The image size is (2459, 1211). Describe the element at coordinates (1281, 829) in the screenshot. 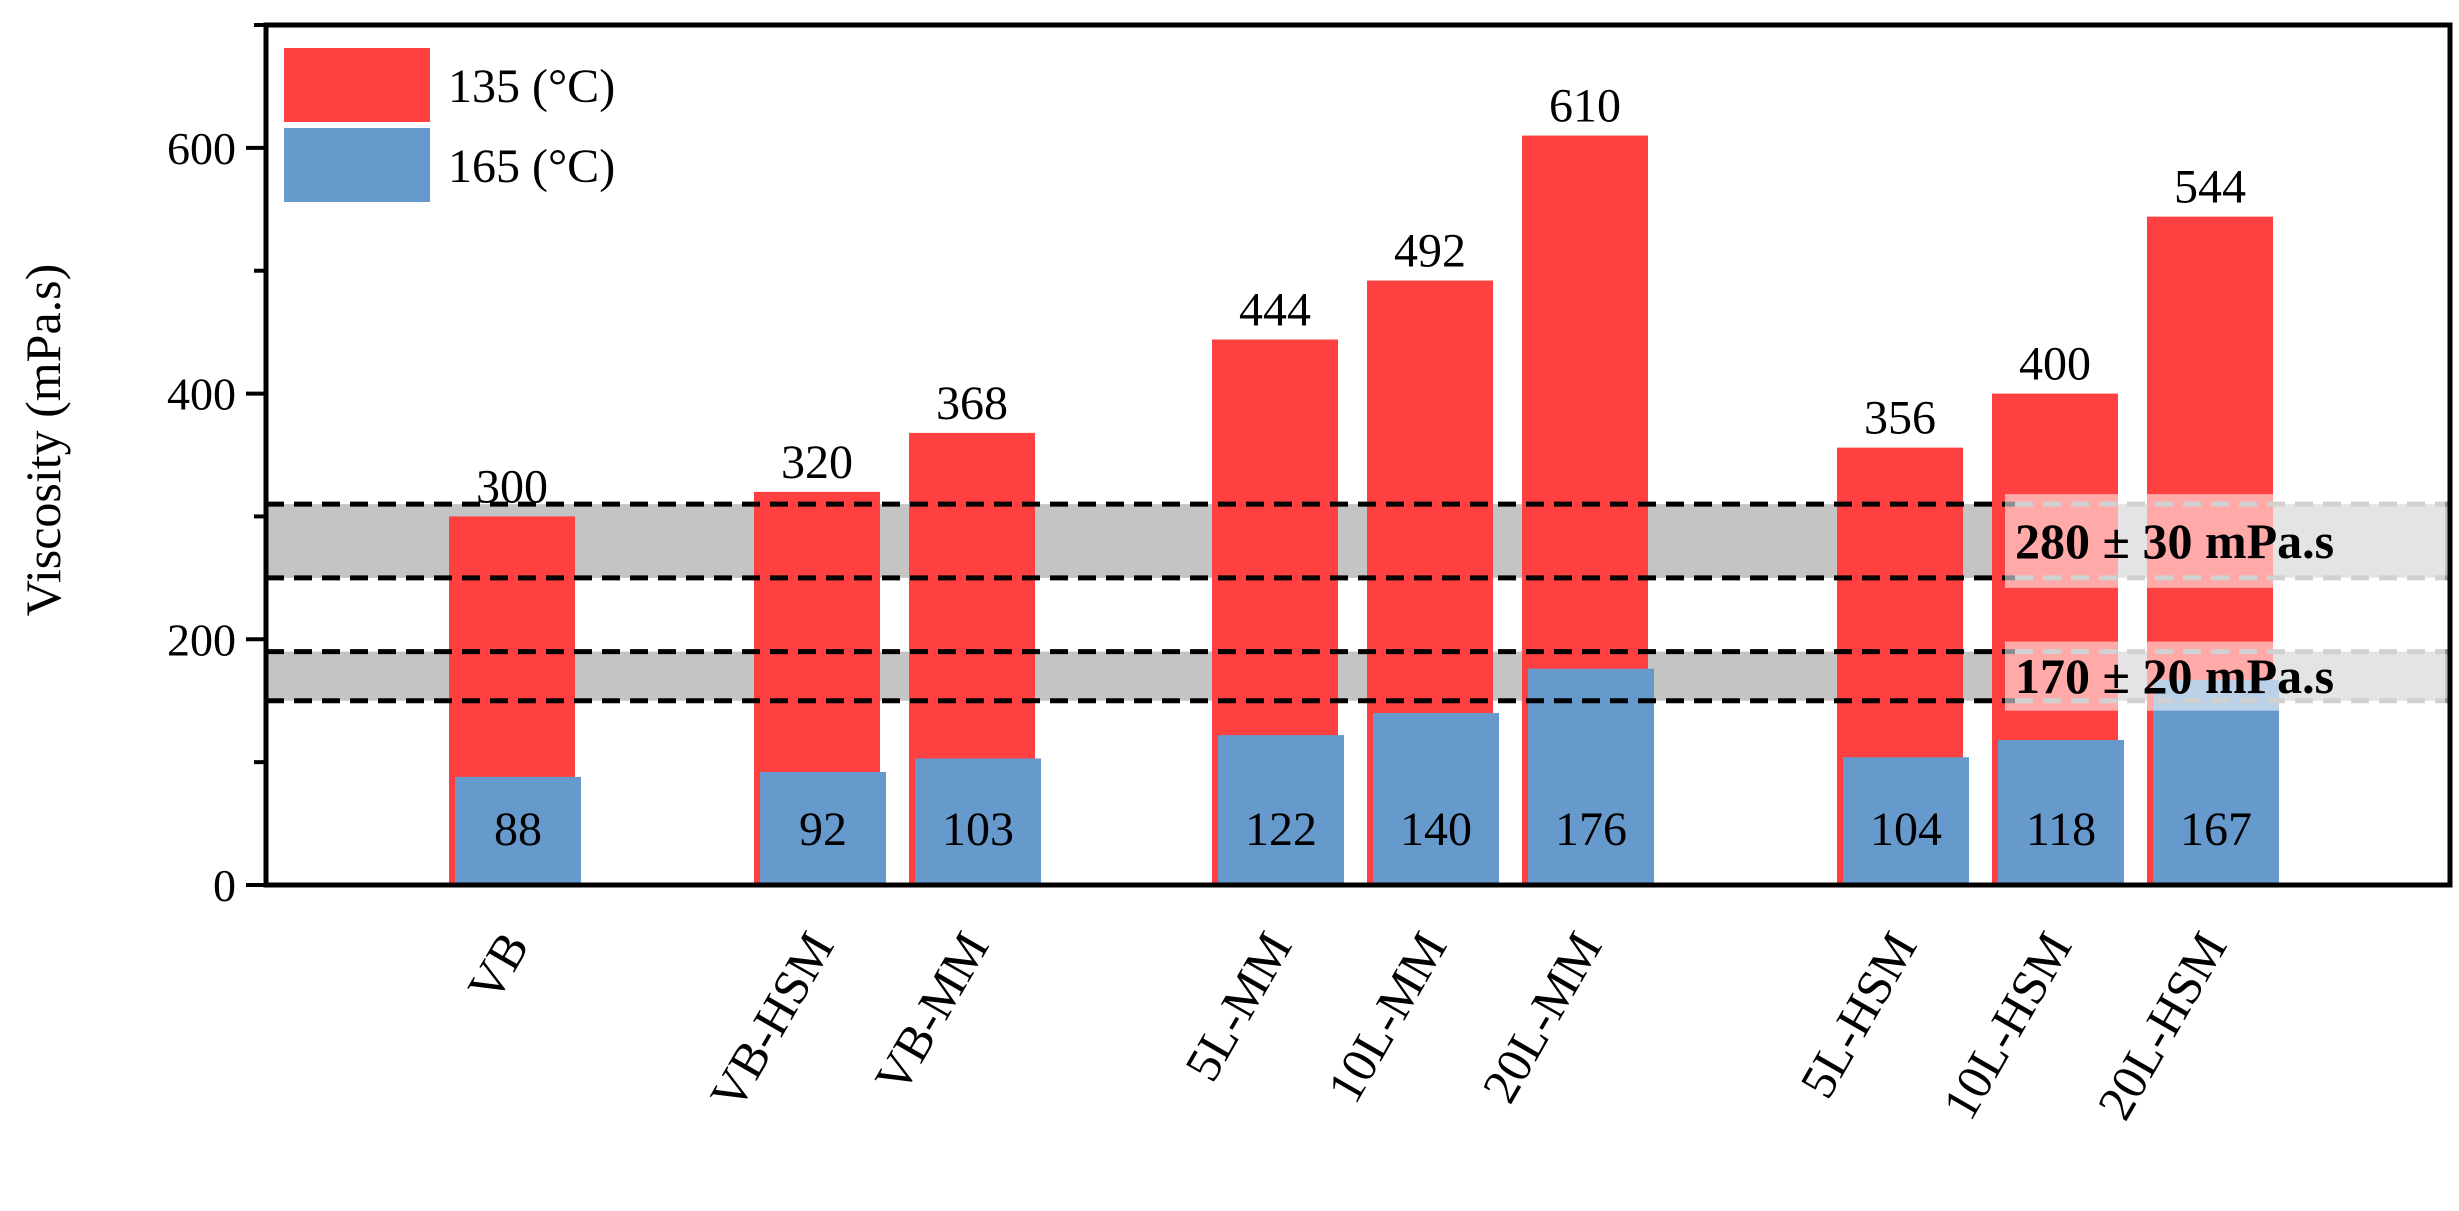

I see `data-label-165-5L-MM: 122` at that location.